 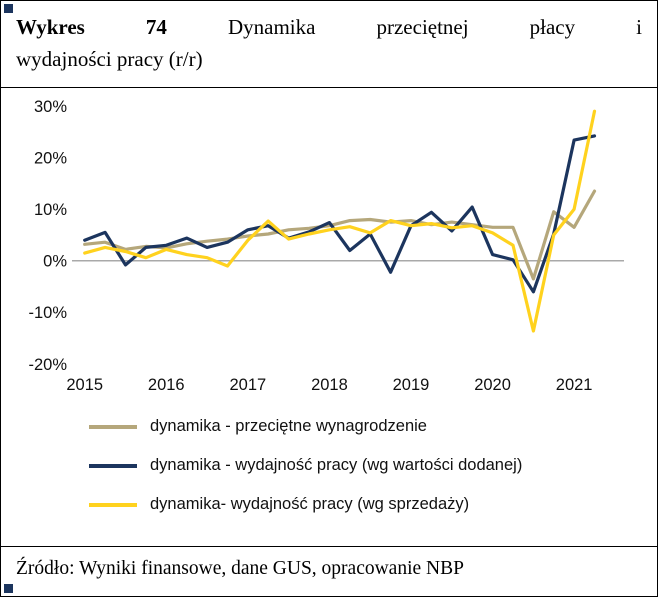 What do you see at coordinates (91, 27) in the screenshot?
I see `figure-number: Wykres 74` at bounding box center [91, 27].